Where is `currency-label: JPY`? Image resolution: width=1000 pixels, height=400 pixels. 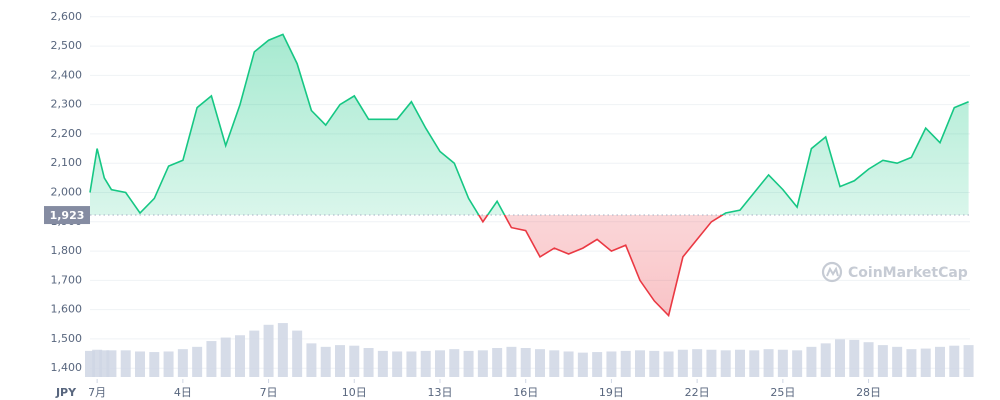
currency-label: JPY is located at coordinates (66, 392).